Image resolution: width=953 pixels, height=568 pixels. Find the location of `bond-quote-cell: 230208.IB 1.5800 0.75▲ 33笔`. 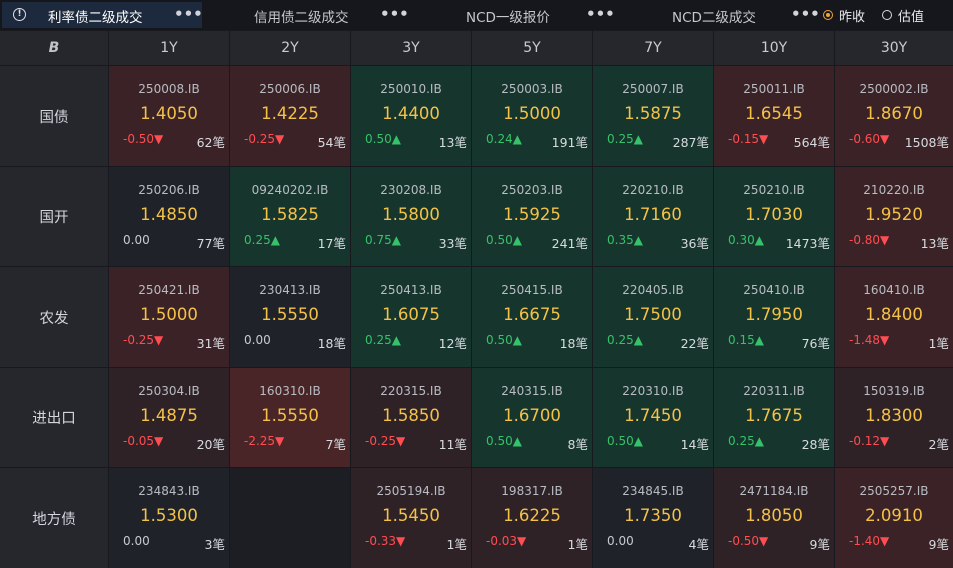

bond-quote-cell: 230208.IB 1.5800 0.75▲ 33笔 is located at coordinates (411, 216).